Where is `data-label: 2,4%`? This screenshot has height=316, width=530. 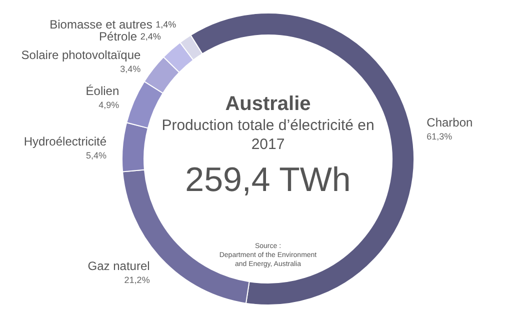
data-label: 2,4% is located at coordinates (150, 37).